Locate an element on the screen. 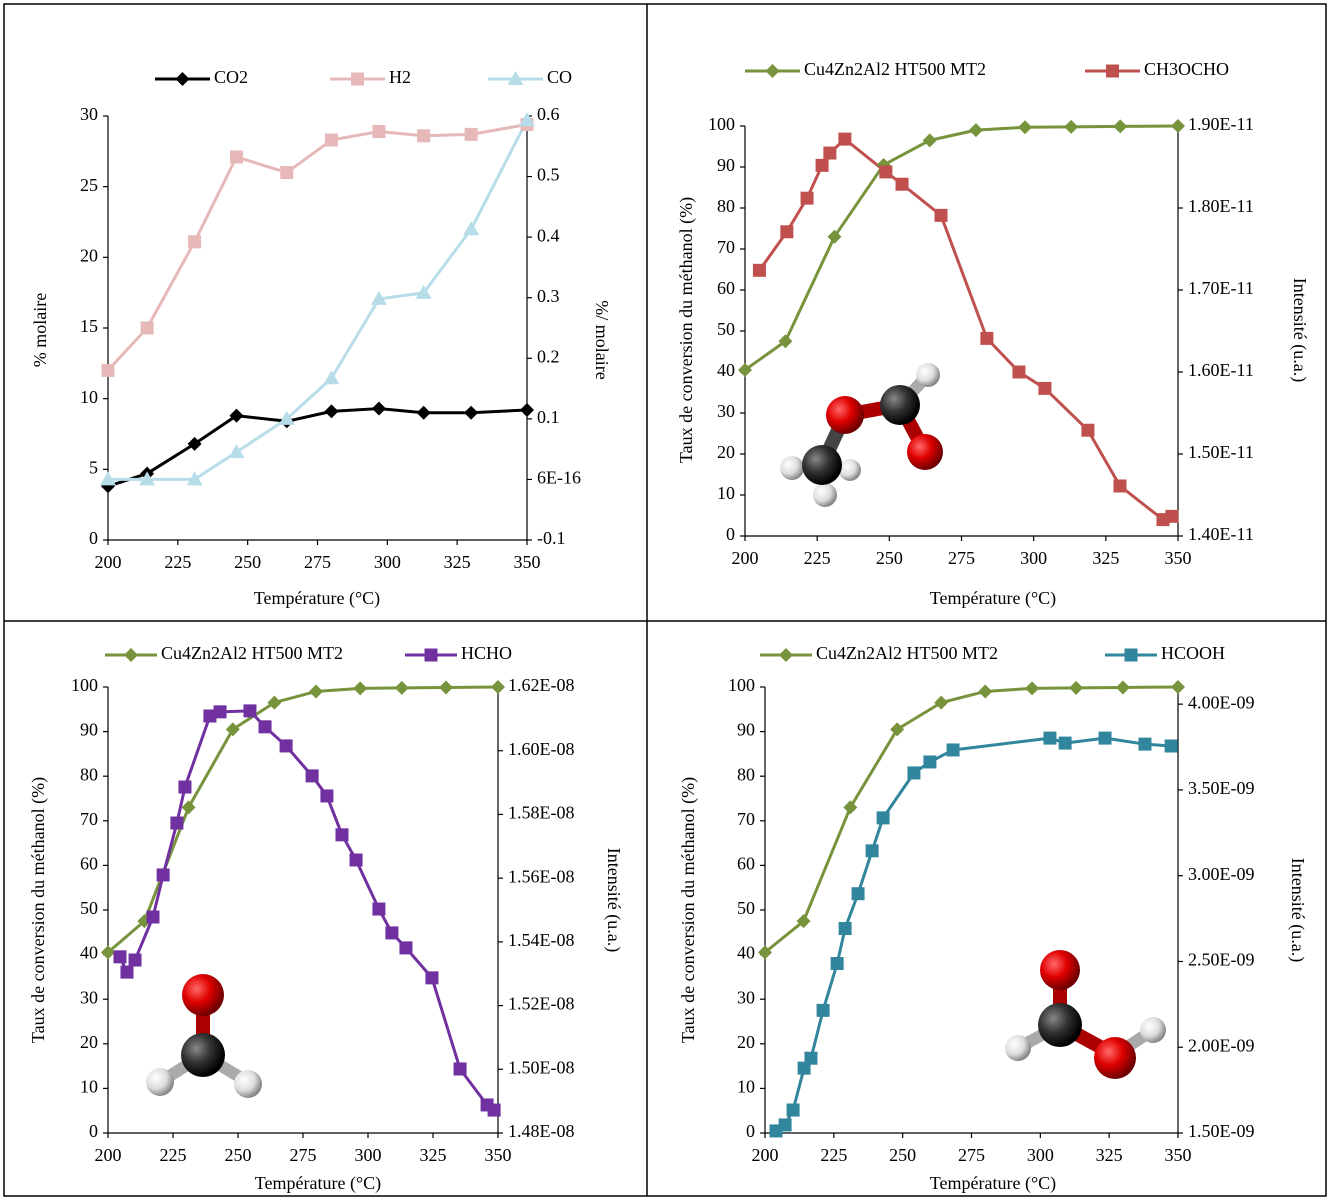  y2-tick-label: 1.52E-08 is located at coordinates (541, 1004).